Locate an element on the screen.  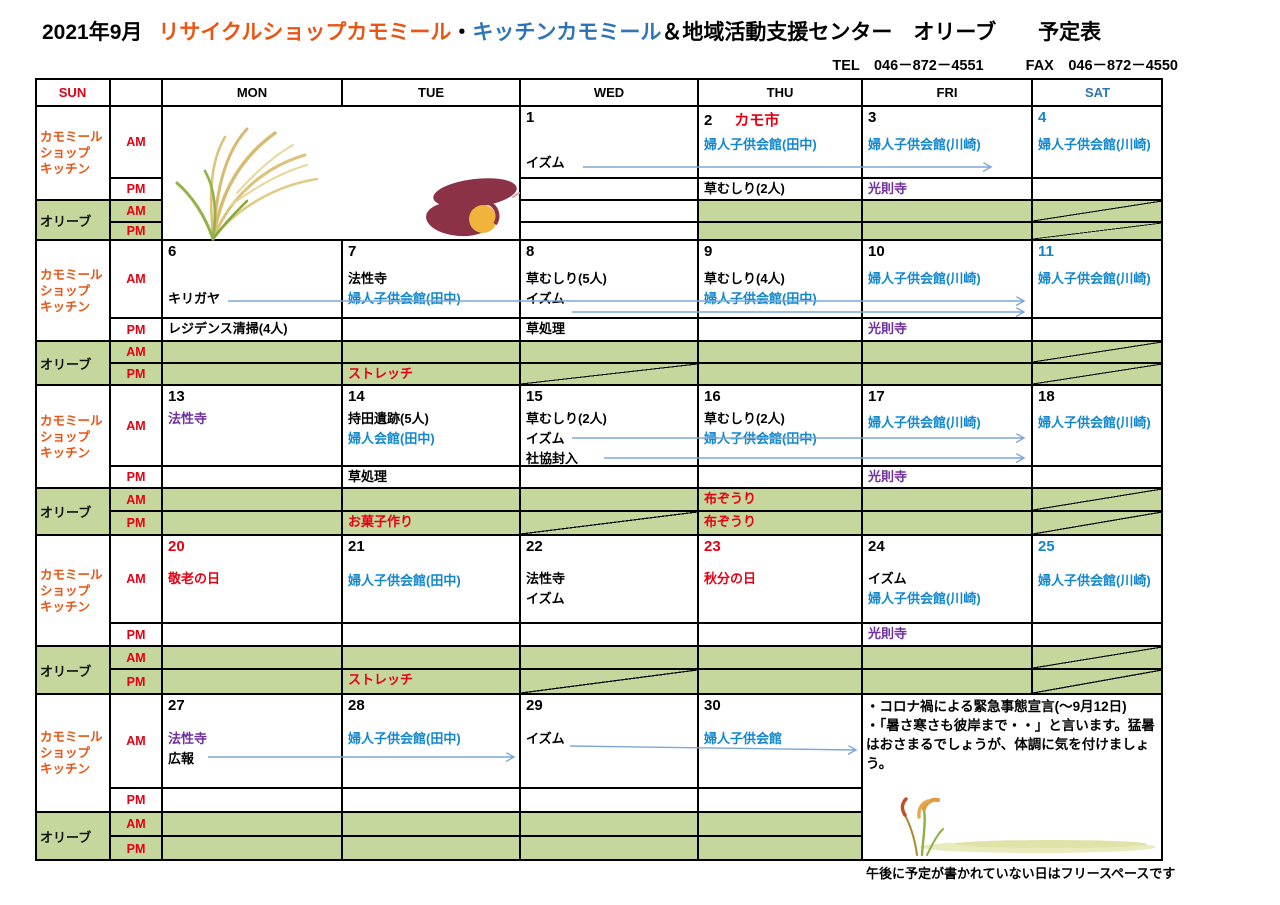
olive-cell-30-gpm is located at coordinates (780, 848).